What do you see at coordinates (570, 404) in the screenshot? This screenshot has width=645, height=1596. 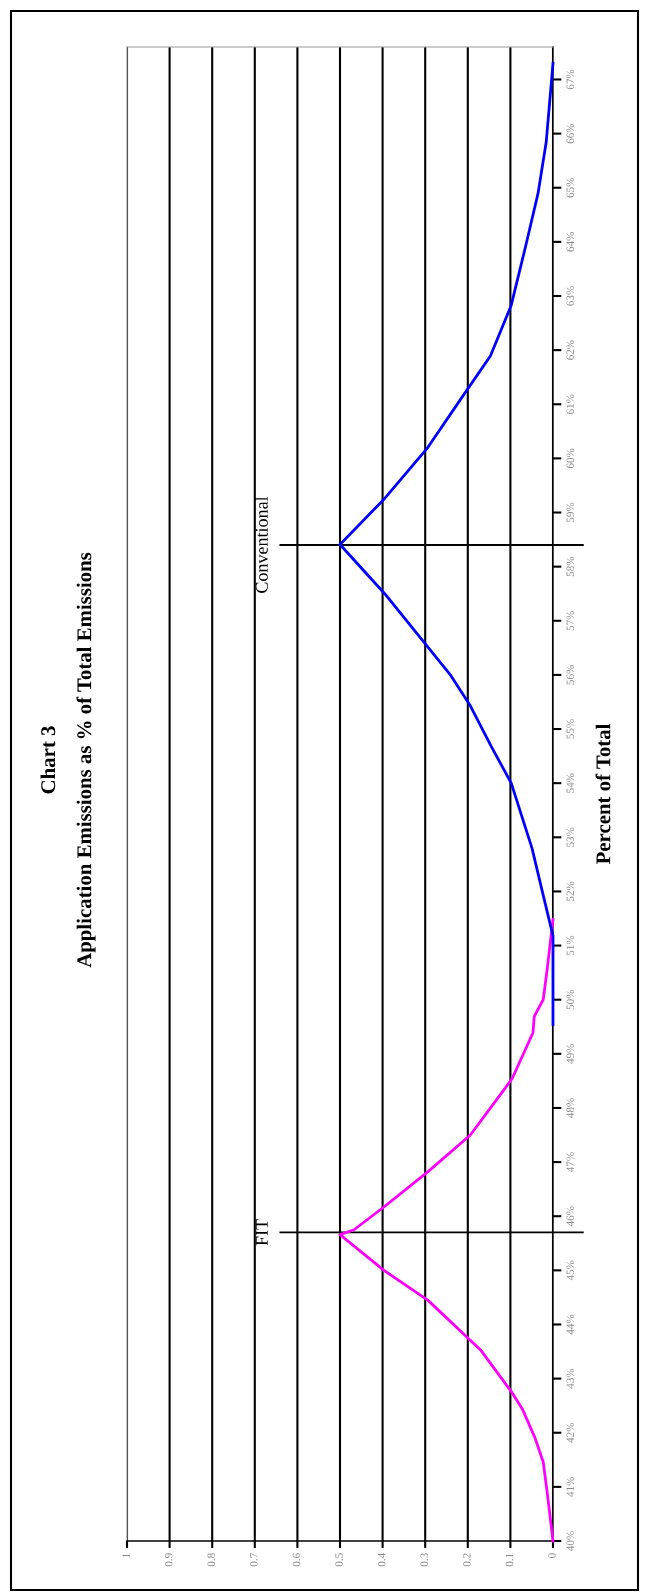 I see `y-tick-label: 61%` at bounding box center [570, 404].